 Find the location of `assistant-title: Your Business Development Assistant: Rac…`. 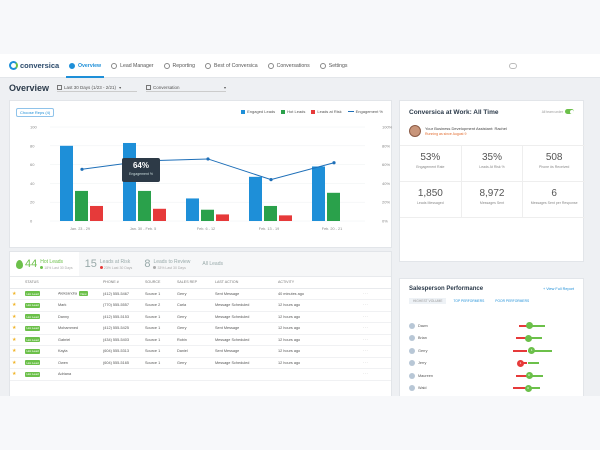

assistant-title: Your Business Development Assistant: Rac… is located at coordinates (466, 128).